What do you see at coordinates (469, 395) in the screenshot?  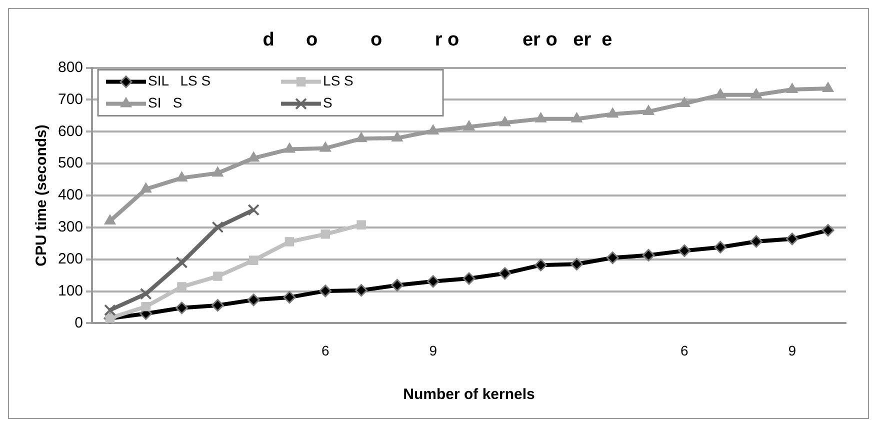 I see `x-axis-title: Number of kernels` at bounding box center [469, 395].